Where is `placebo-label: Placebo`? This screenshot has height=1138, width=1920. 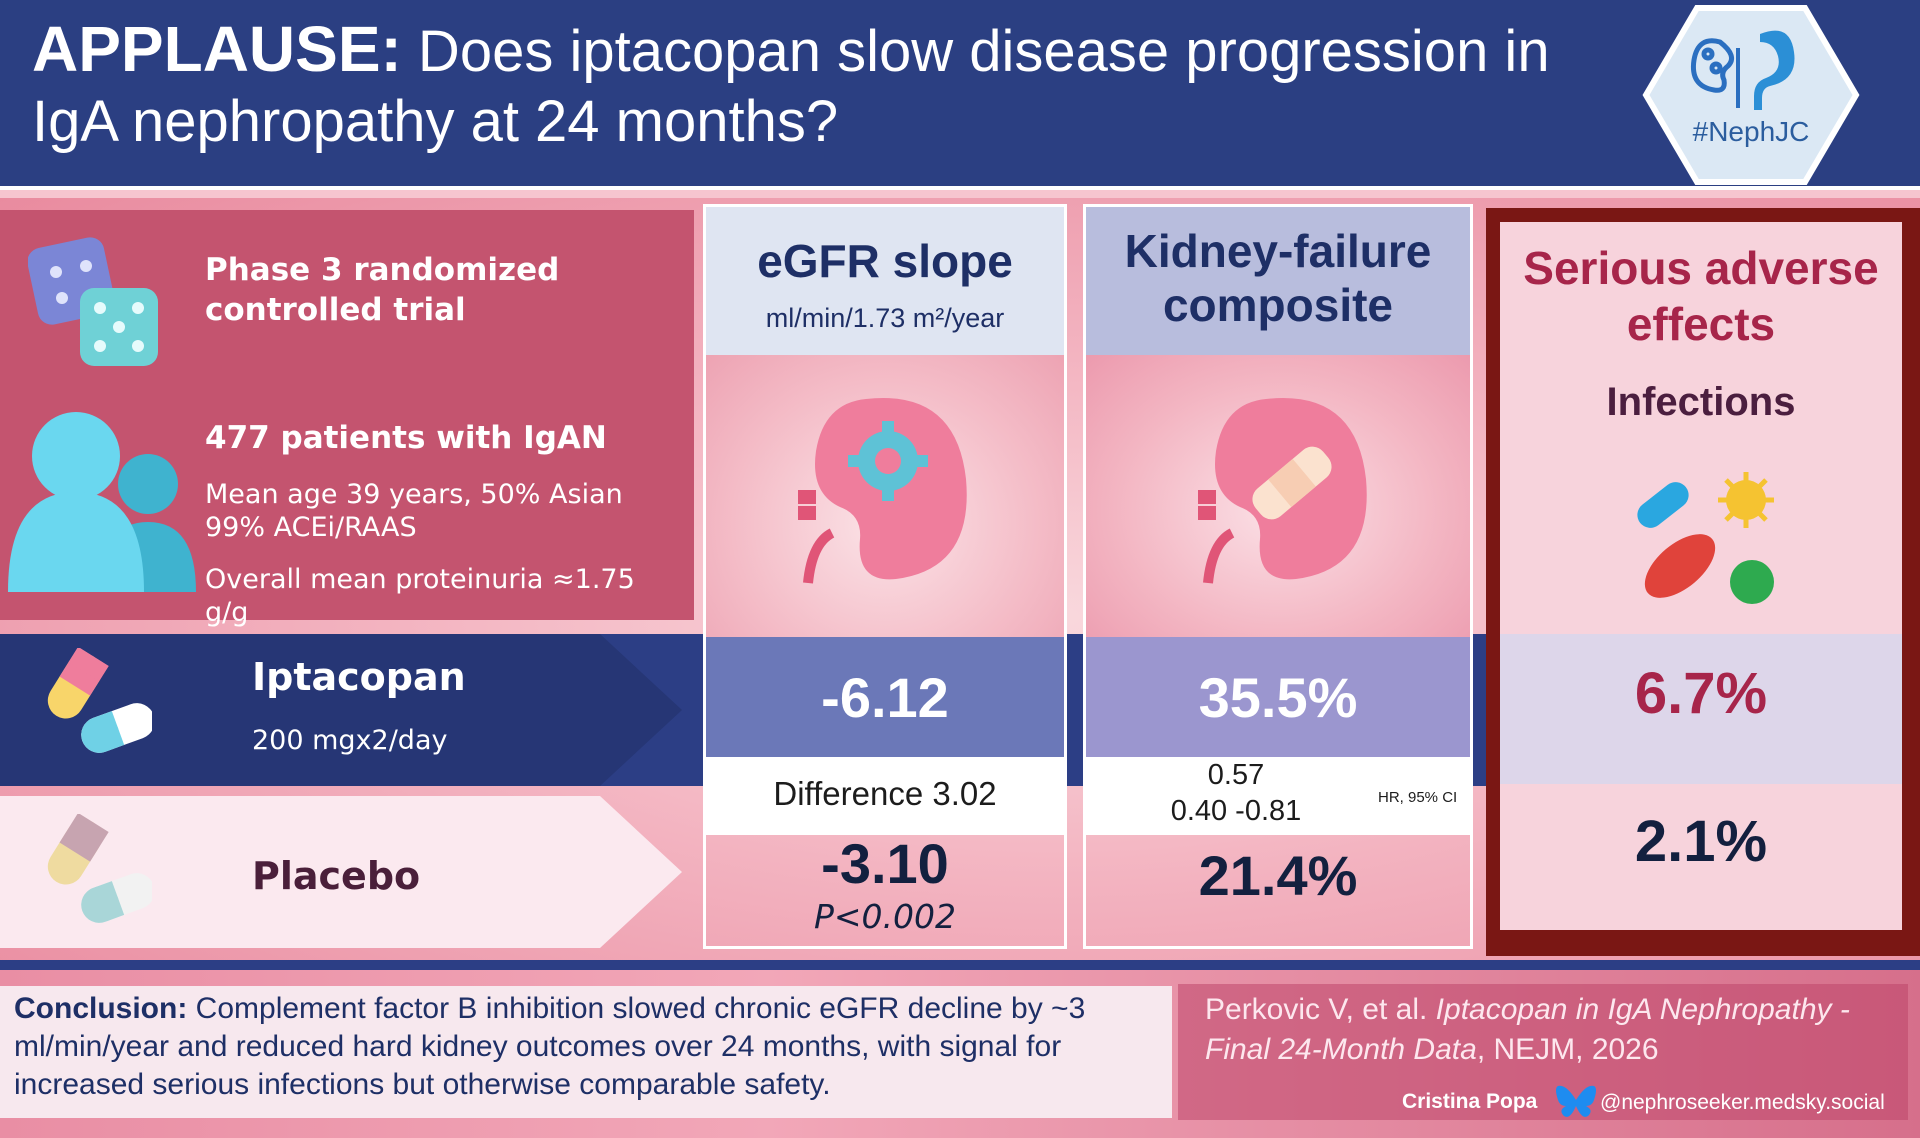
placebo-label: Placebo is located at coordinates (336, 876).